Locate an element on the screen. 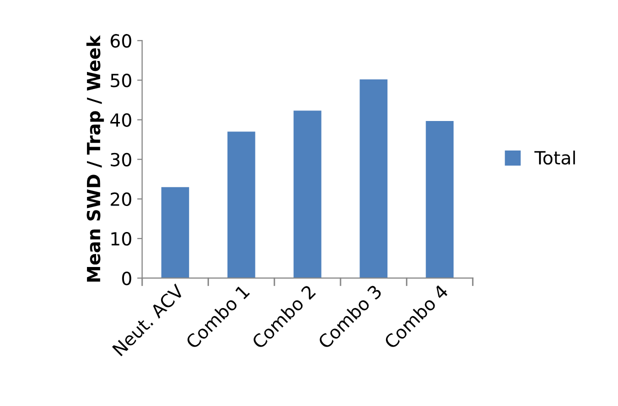 Image resolution: width=618 pixels, height=406 pixels. legend-label: Total is located at coordinates (554, 157).